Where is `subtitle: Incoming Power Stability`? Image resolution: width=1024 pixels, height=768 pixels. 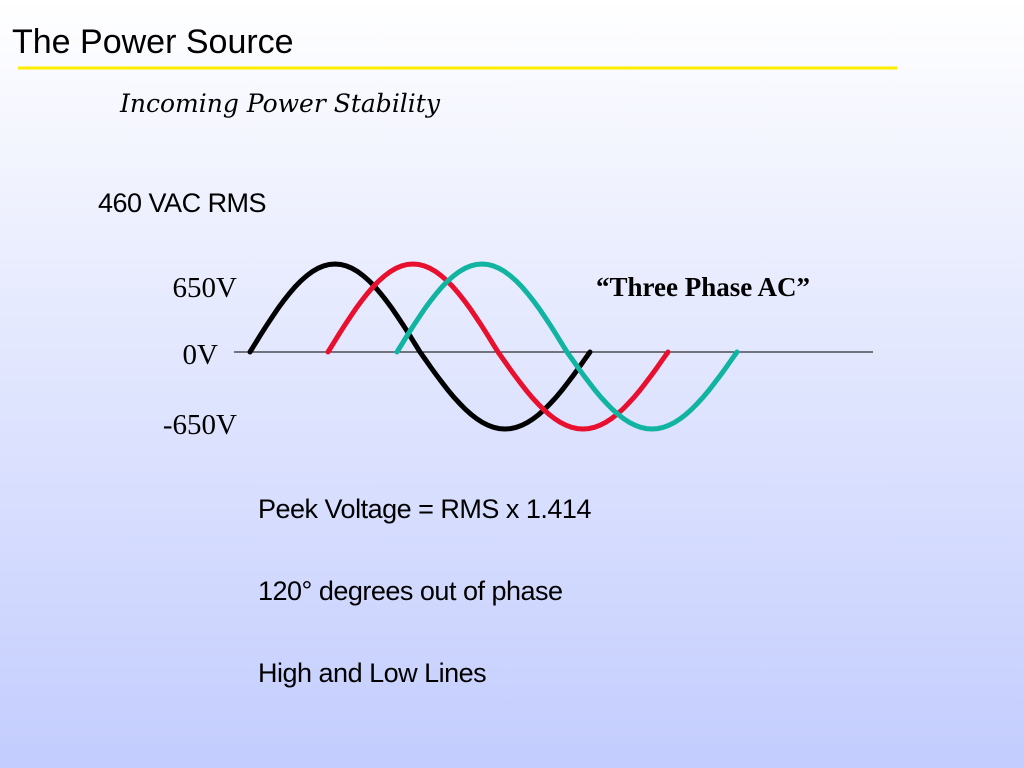
subtitle: Incoming Power Stability is located at coordinates (280, 103).